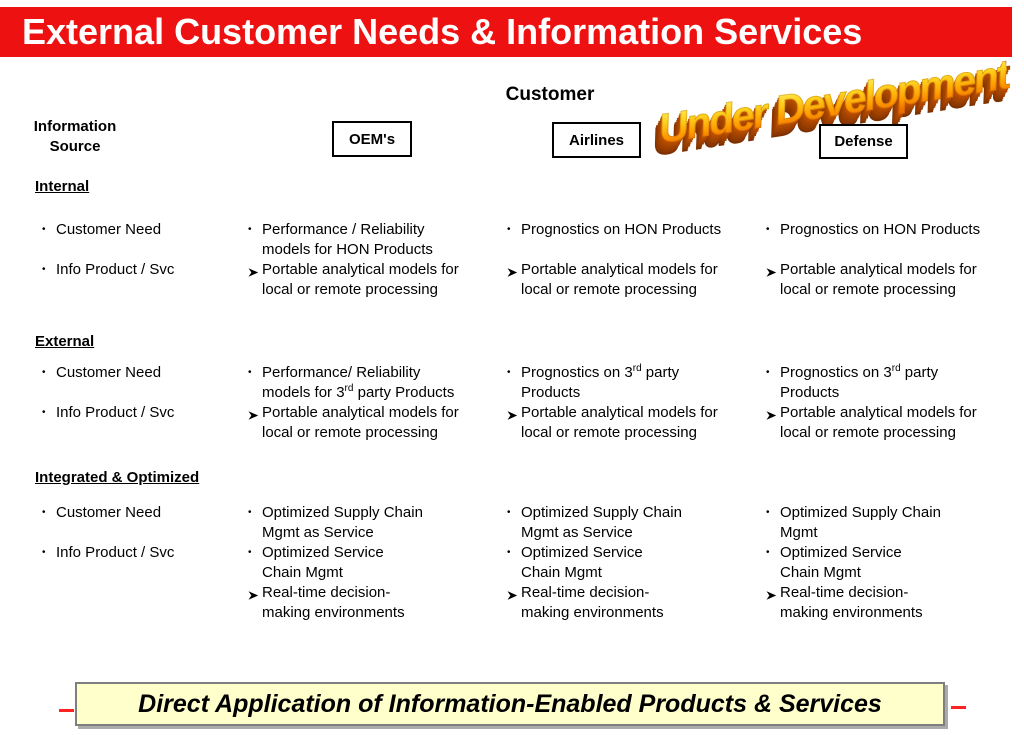  What do you see at coordinates (66, 710) in the screenshot?
I see `red-dash-left` at bounding box center [66, 710].